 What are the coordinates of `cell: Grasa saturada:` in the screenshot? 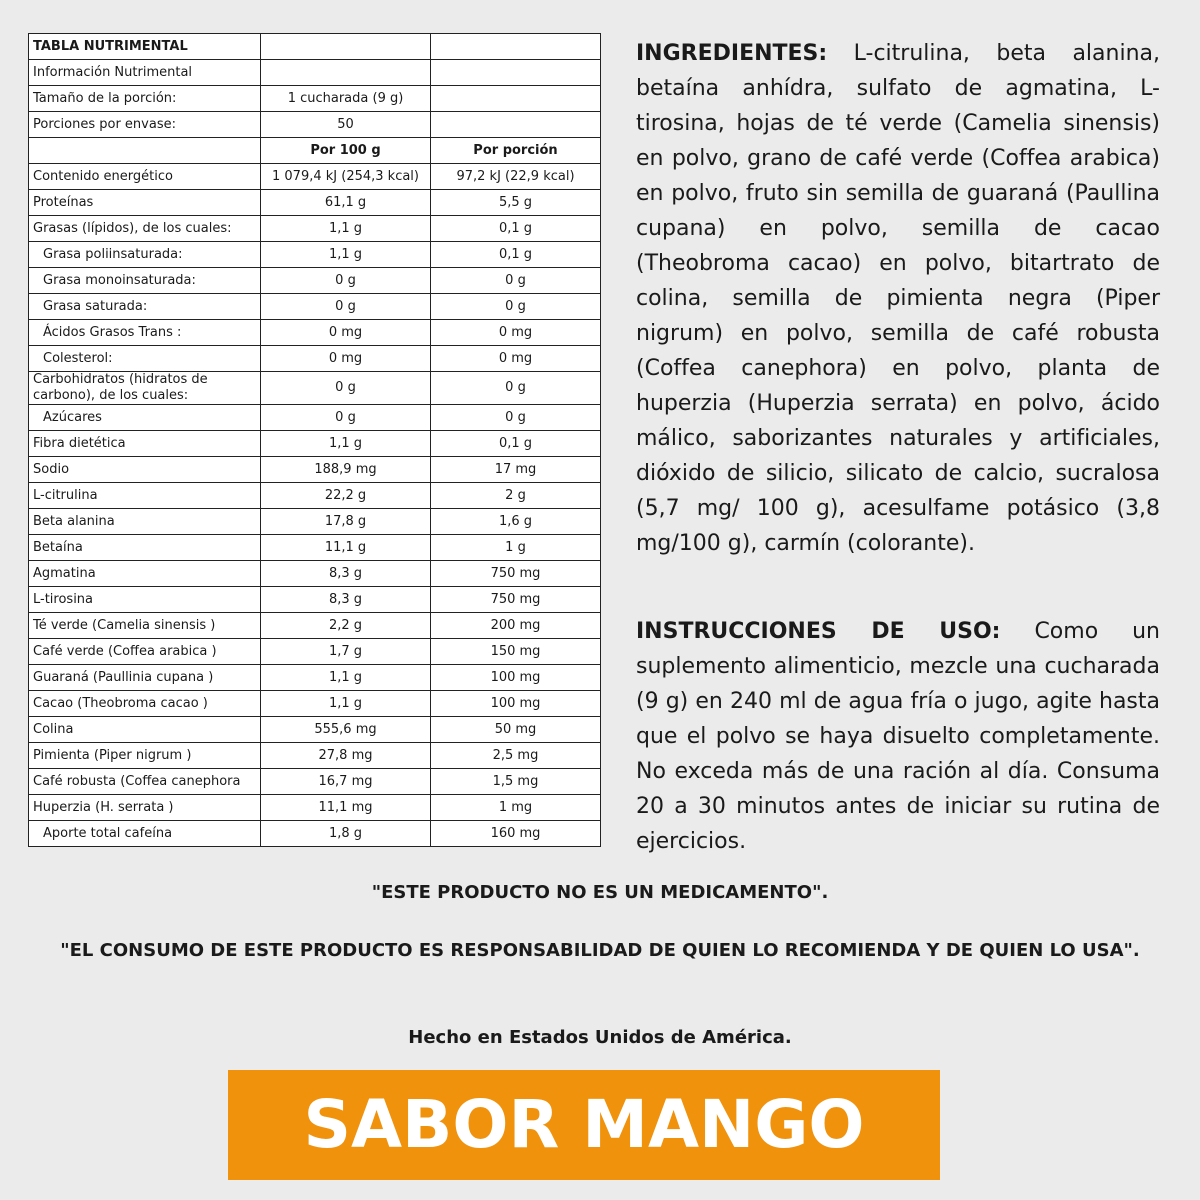 It's located at (144, 306).